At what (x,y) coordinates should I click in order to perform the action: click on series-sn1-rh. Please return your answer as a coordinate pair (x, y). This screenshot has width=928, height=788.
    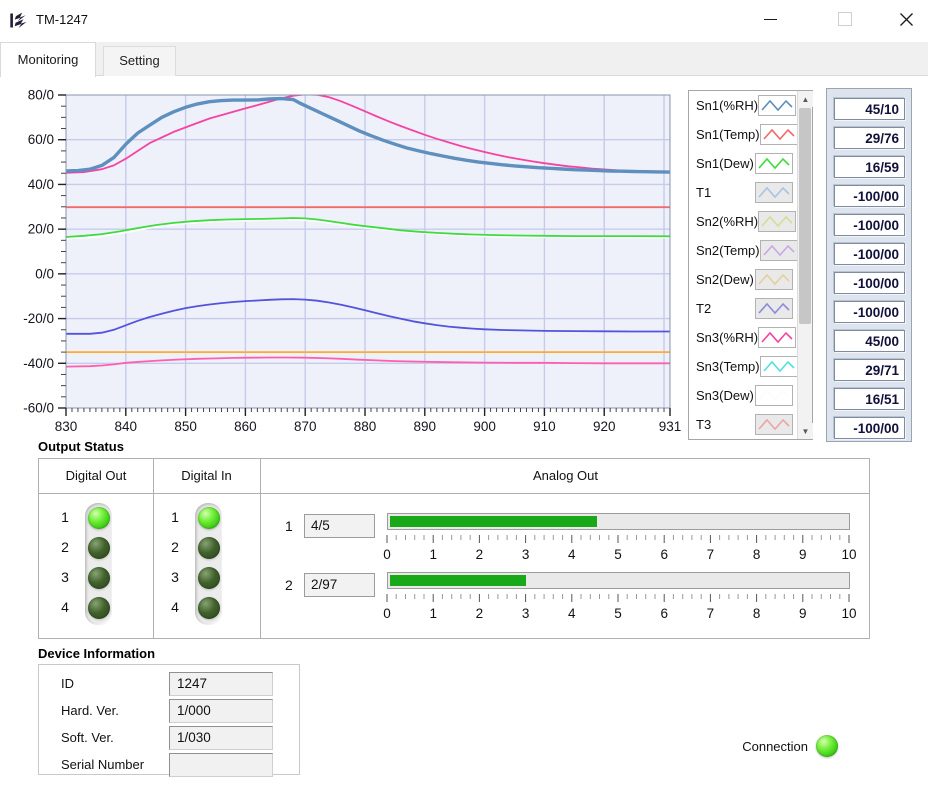
    Looking at the image, I should click on (368, 135).